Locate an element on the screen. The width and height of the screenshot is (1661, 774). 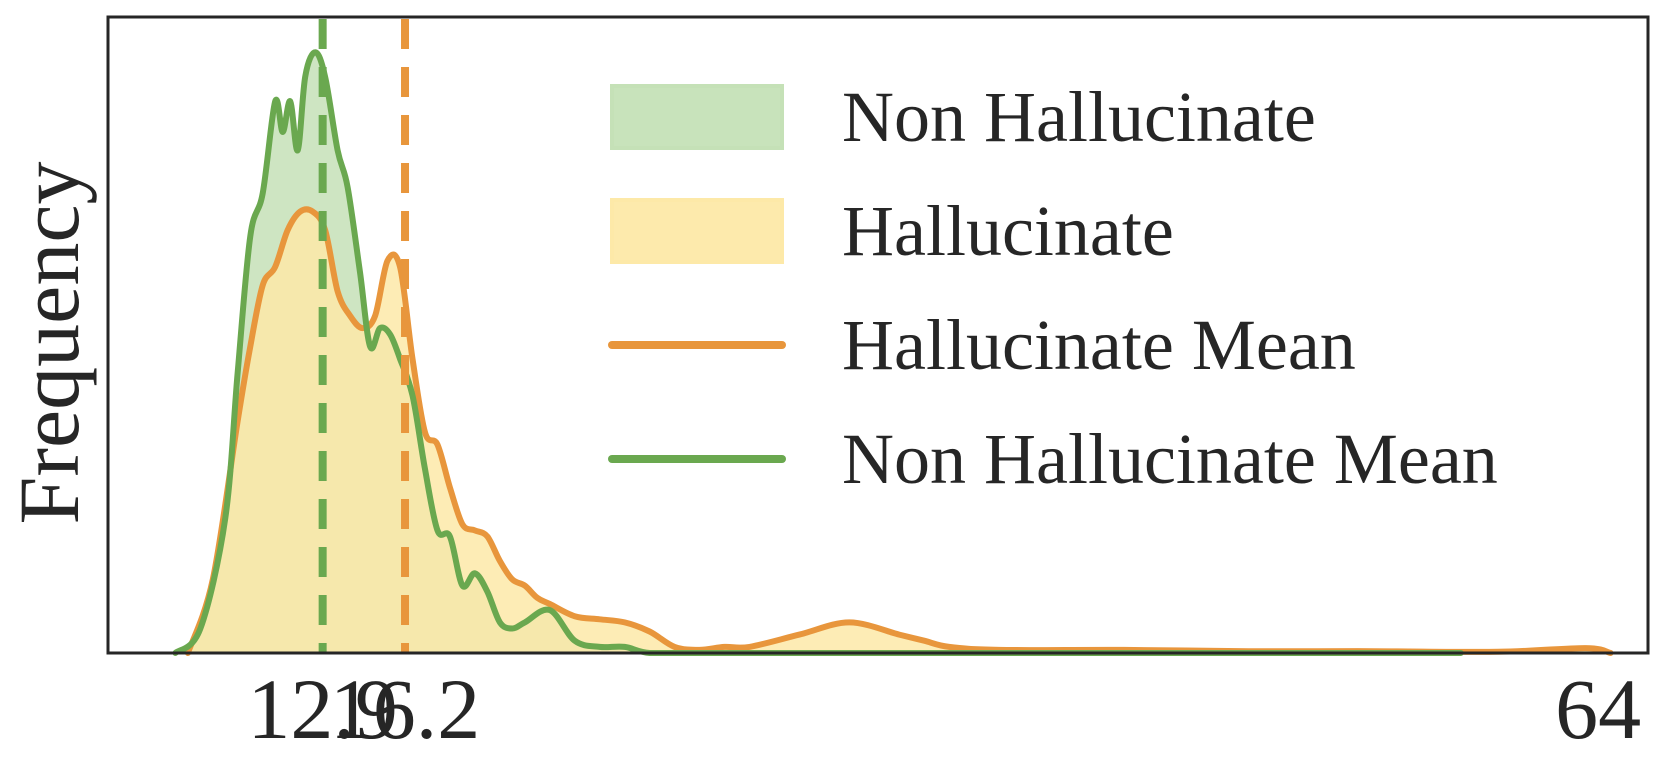
legend-item-non-hallucinate-mean: Non Hallucinate Mean is located at coordinates (1053, 459).